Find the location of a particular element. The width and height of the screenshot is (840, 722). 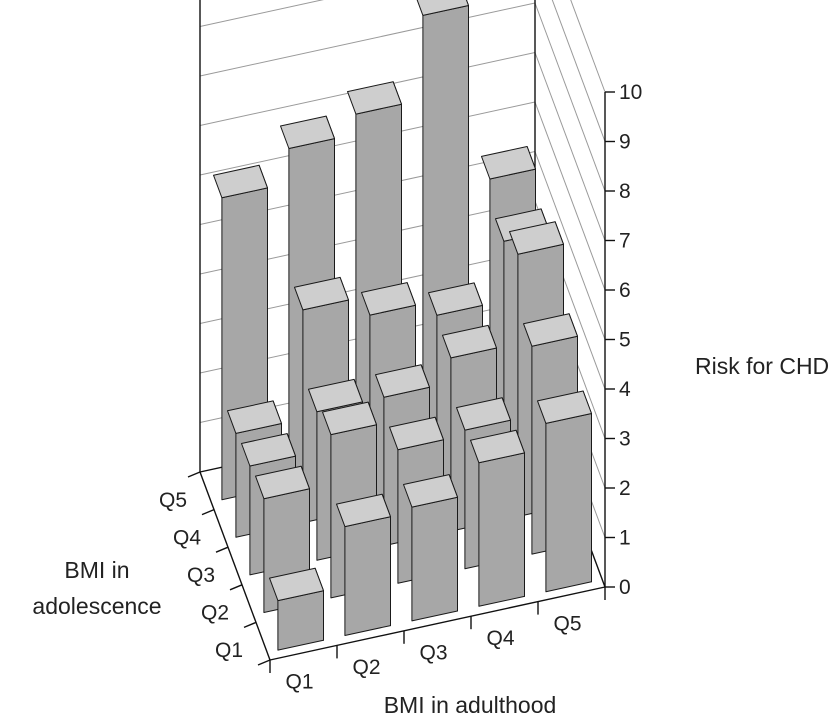

z-tick-label: 9 is located at coordinates (625, 142).